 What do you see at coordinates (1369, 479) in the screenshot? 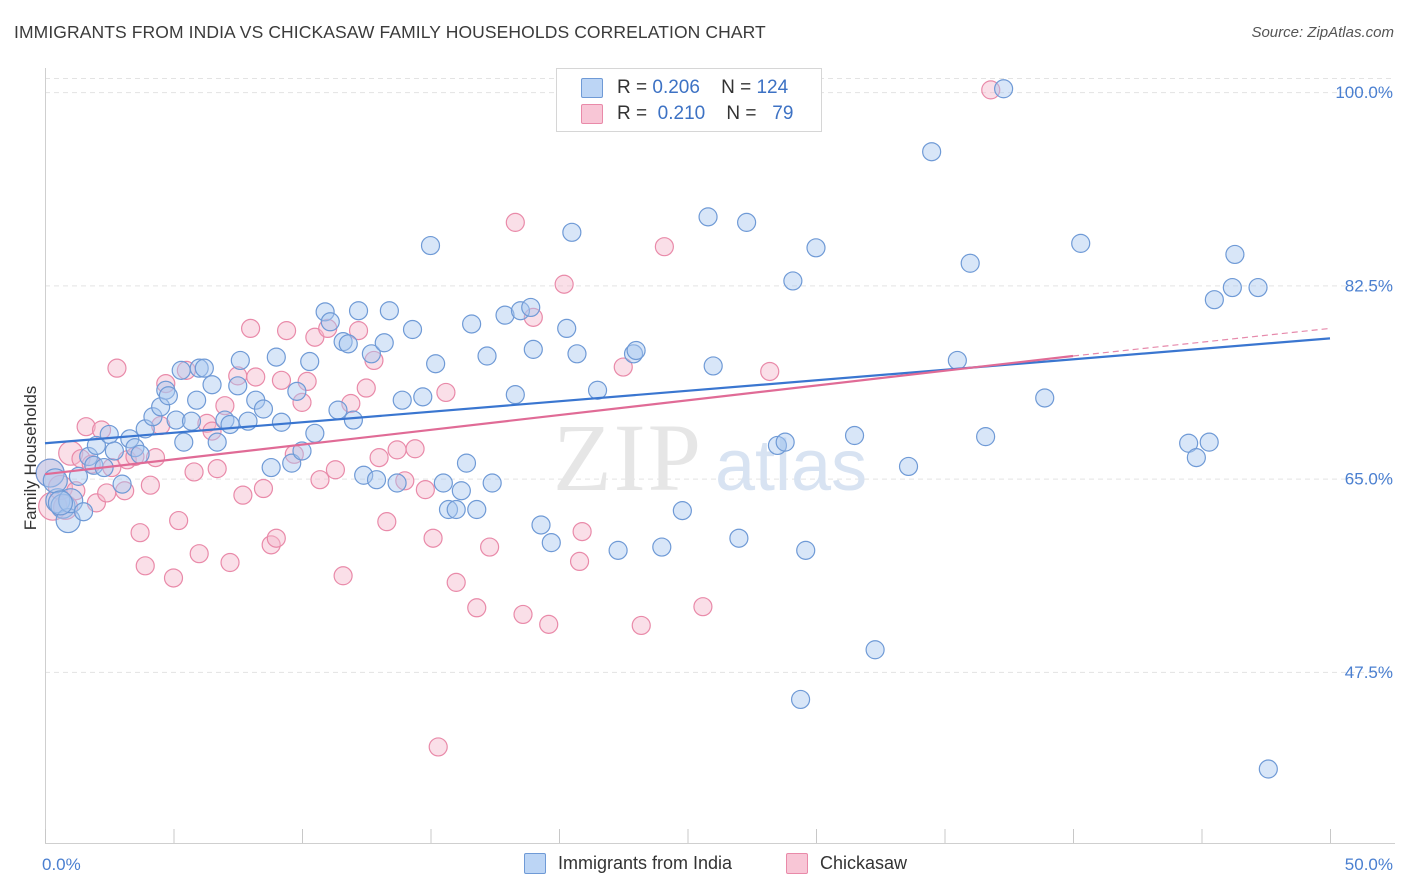
I see `y-tick-label-1: 65.0%` at bounding box center [1369, 479].